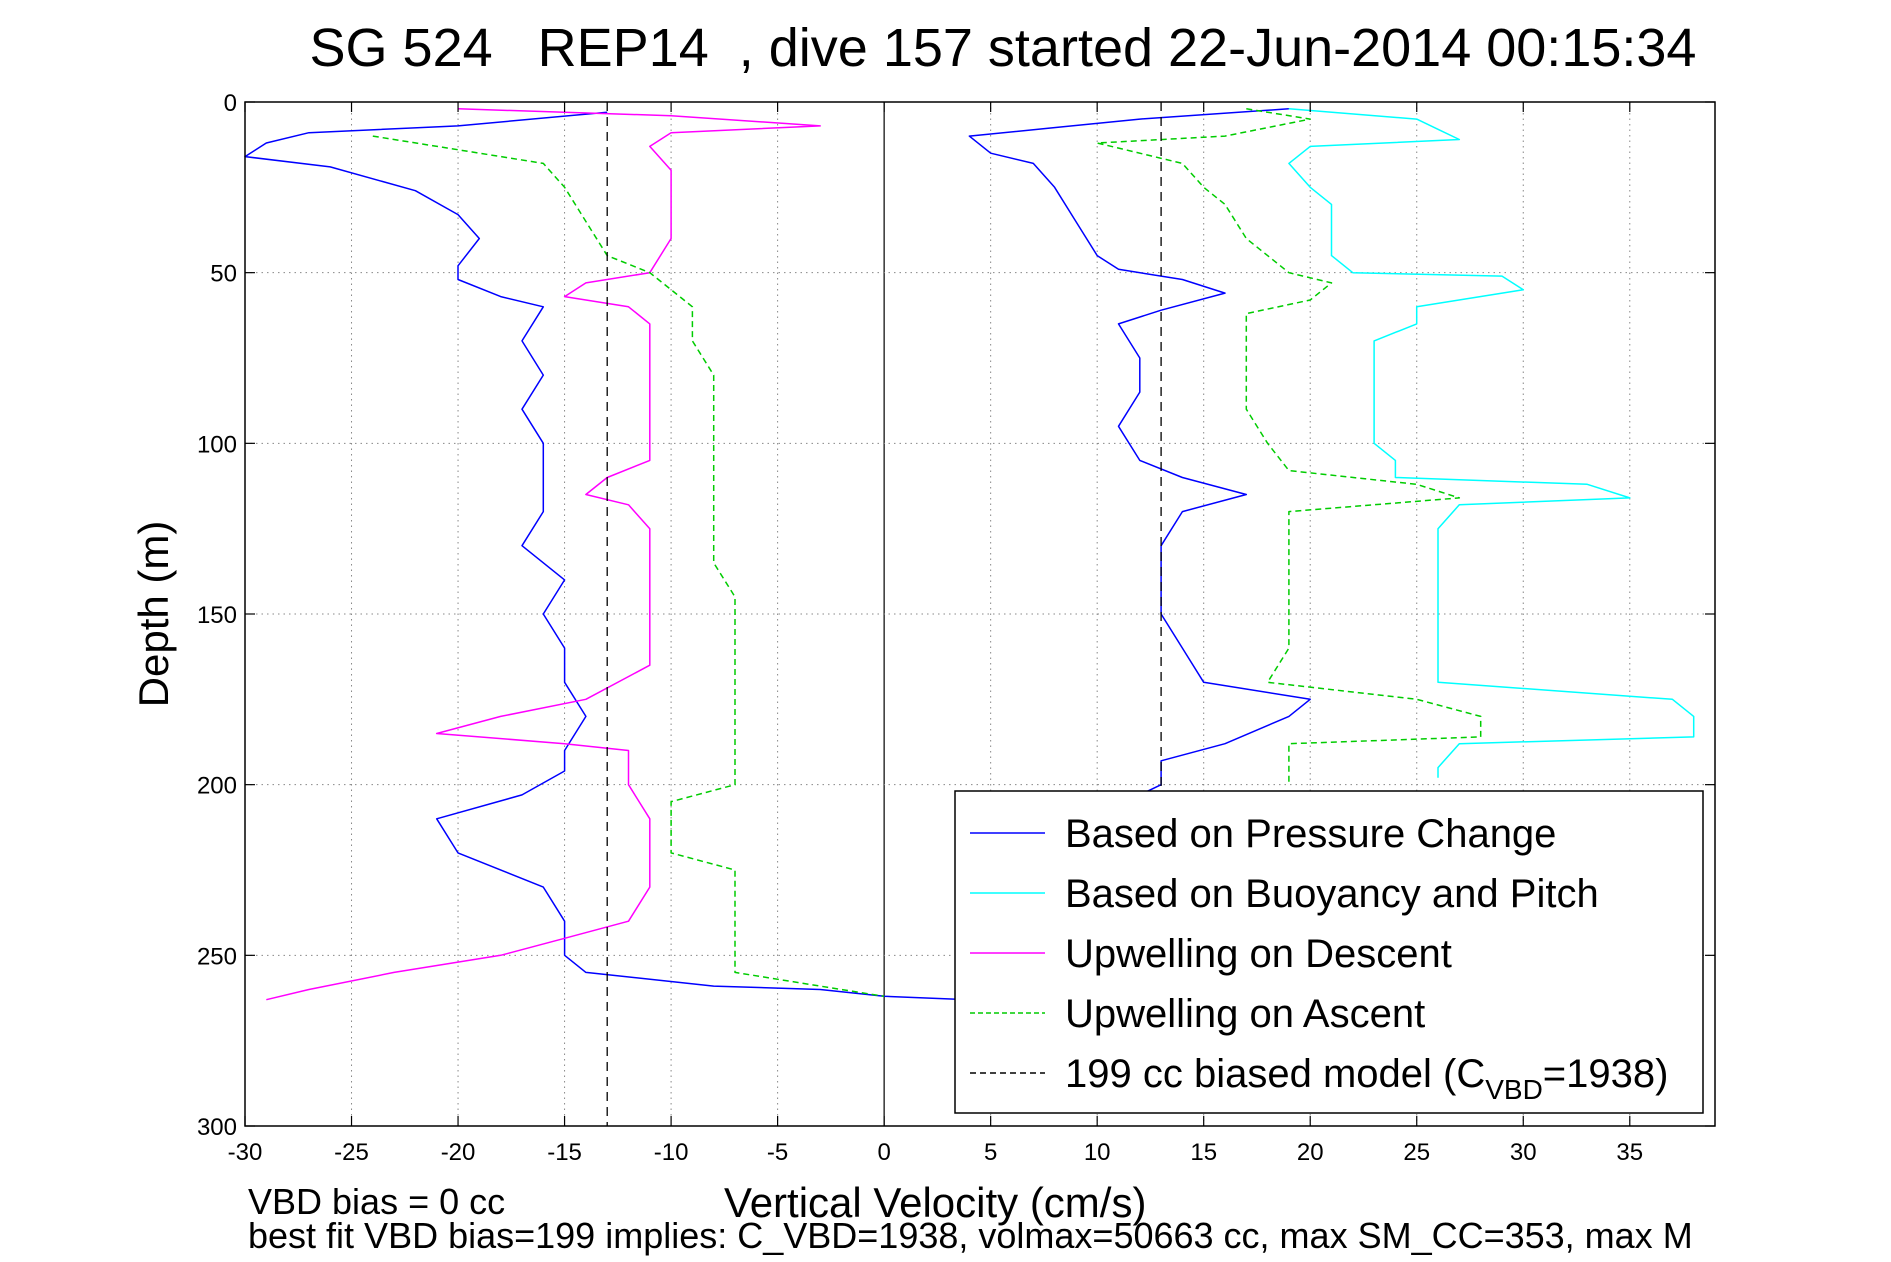 The height and width of the screenshot is (1262, 1891). I want to click on x-tick-label: -25, so click(351, 1152).